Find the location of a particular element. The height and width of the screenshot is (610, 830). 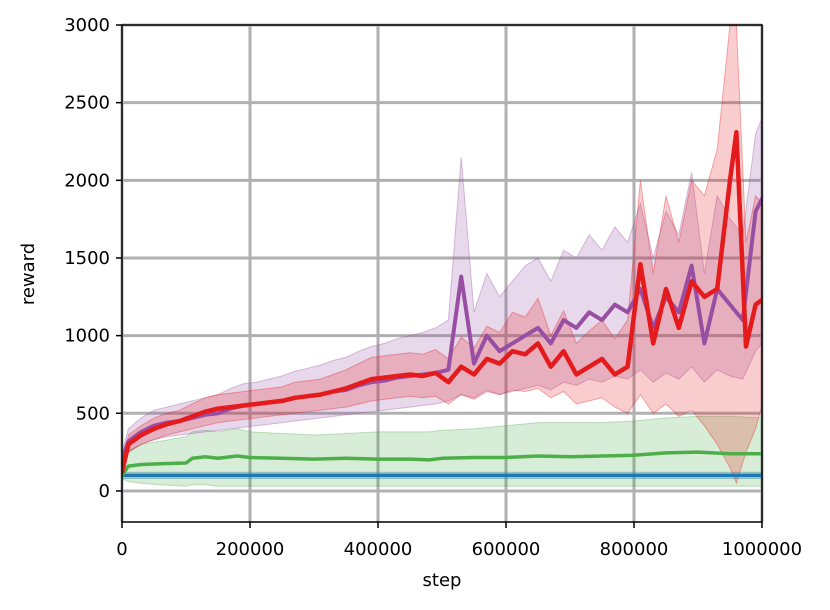

y-tick-label: 3000 is located at coordinates (87, 25).